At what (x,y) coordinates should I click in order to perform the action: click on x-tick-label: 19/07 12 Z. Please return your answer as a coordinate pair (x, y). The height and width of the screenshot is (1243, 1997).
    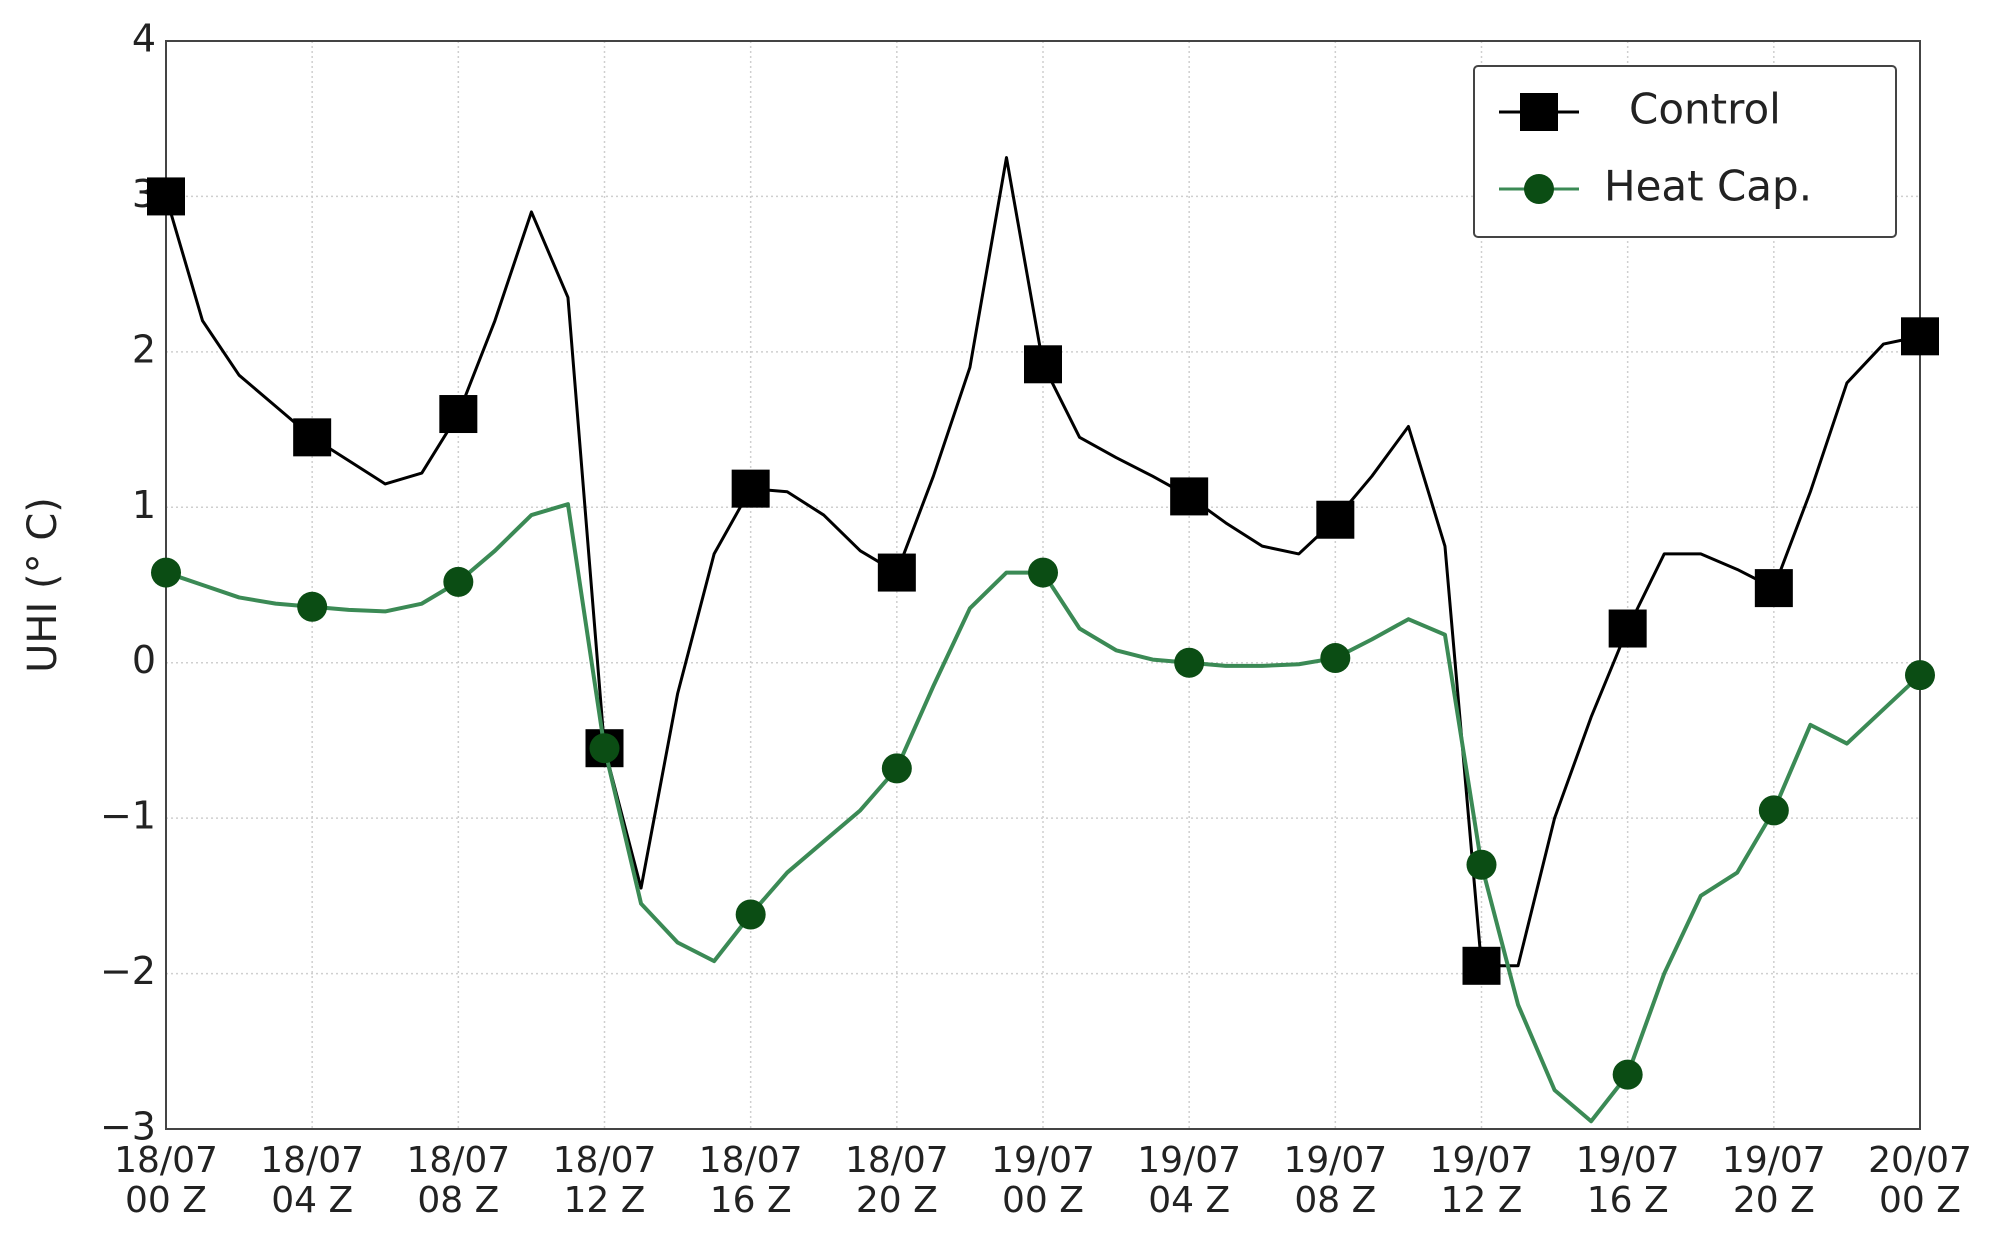
    Looking at the image, I should click on (1481, 1180).